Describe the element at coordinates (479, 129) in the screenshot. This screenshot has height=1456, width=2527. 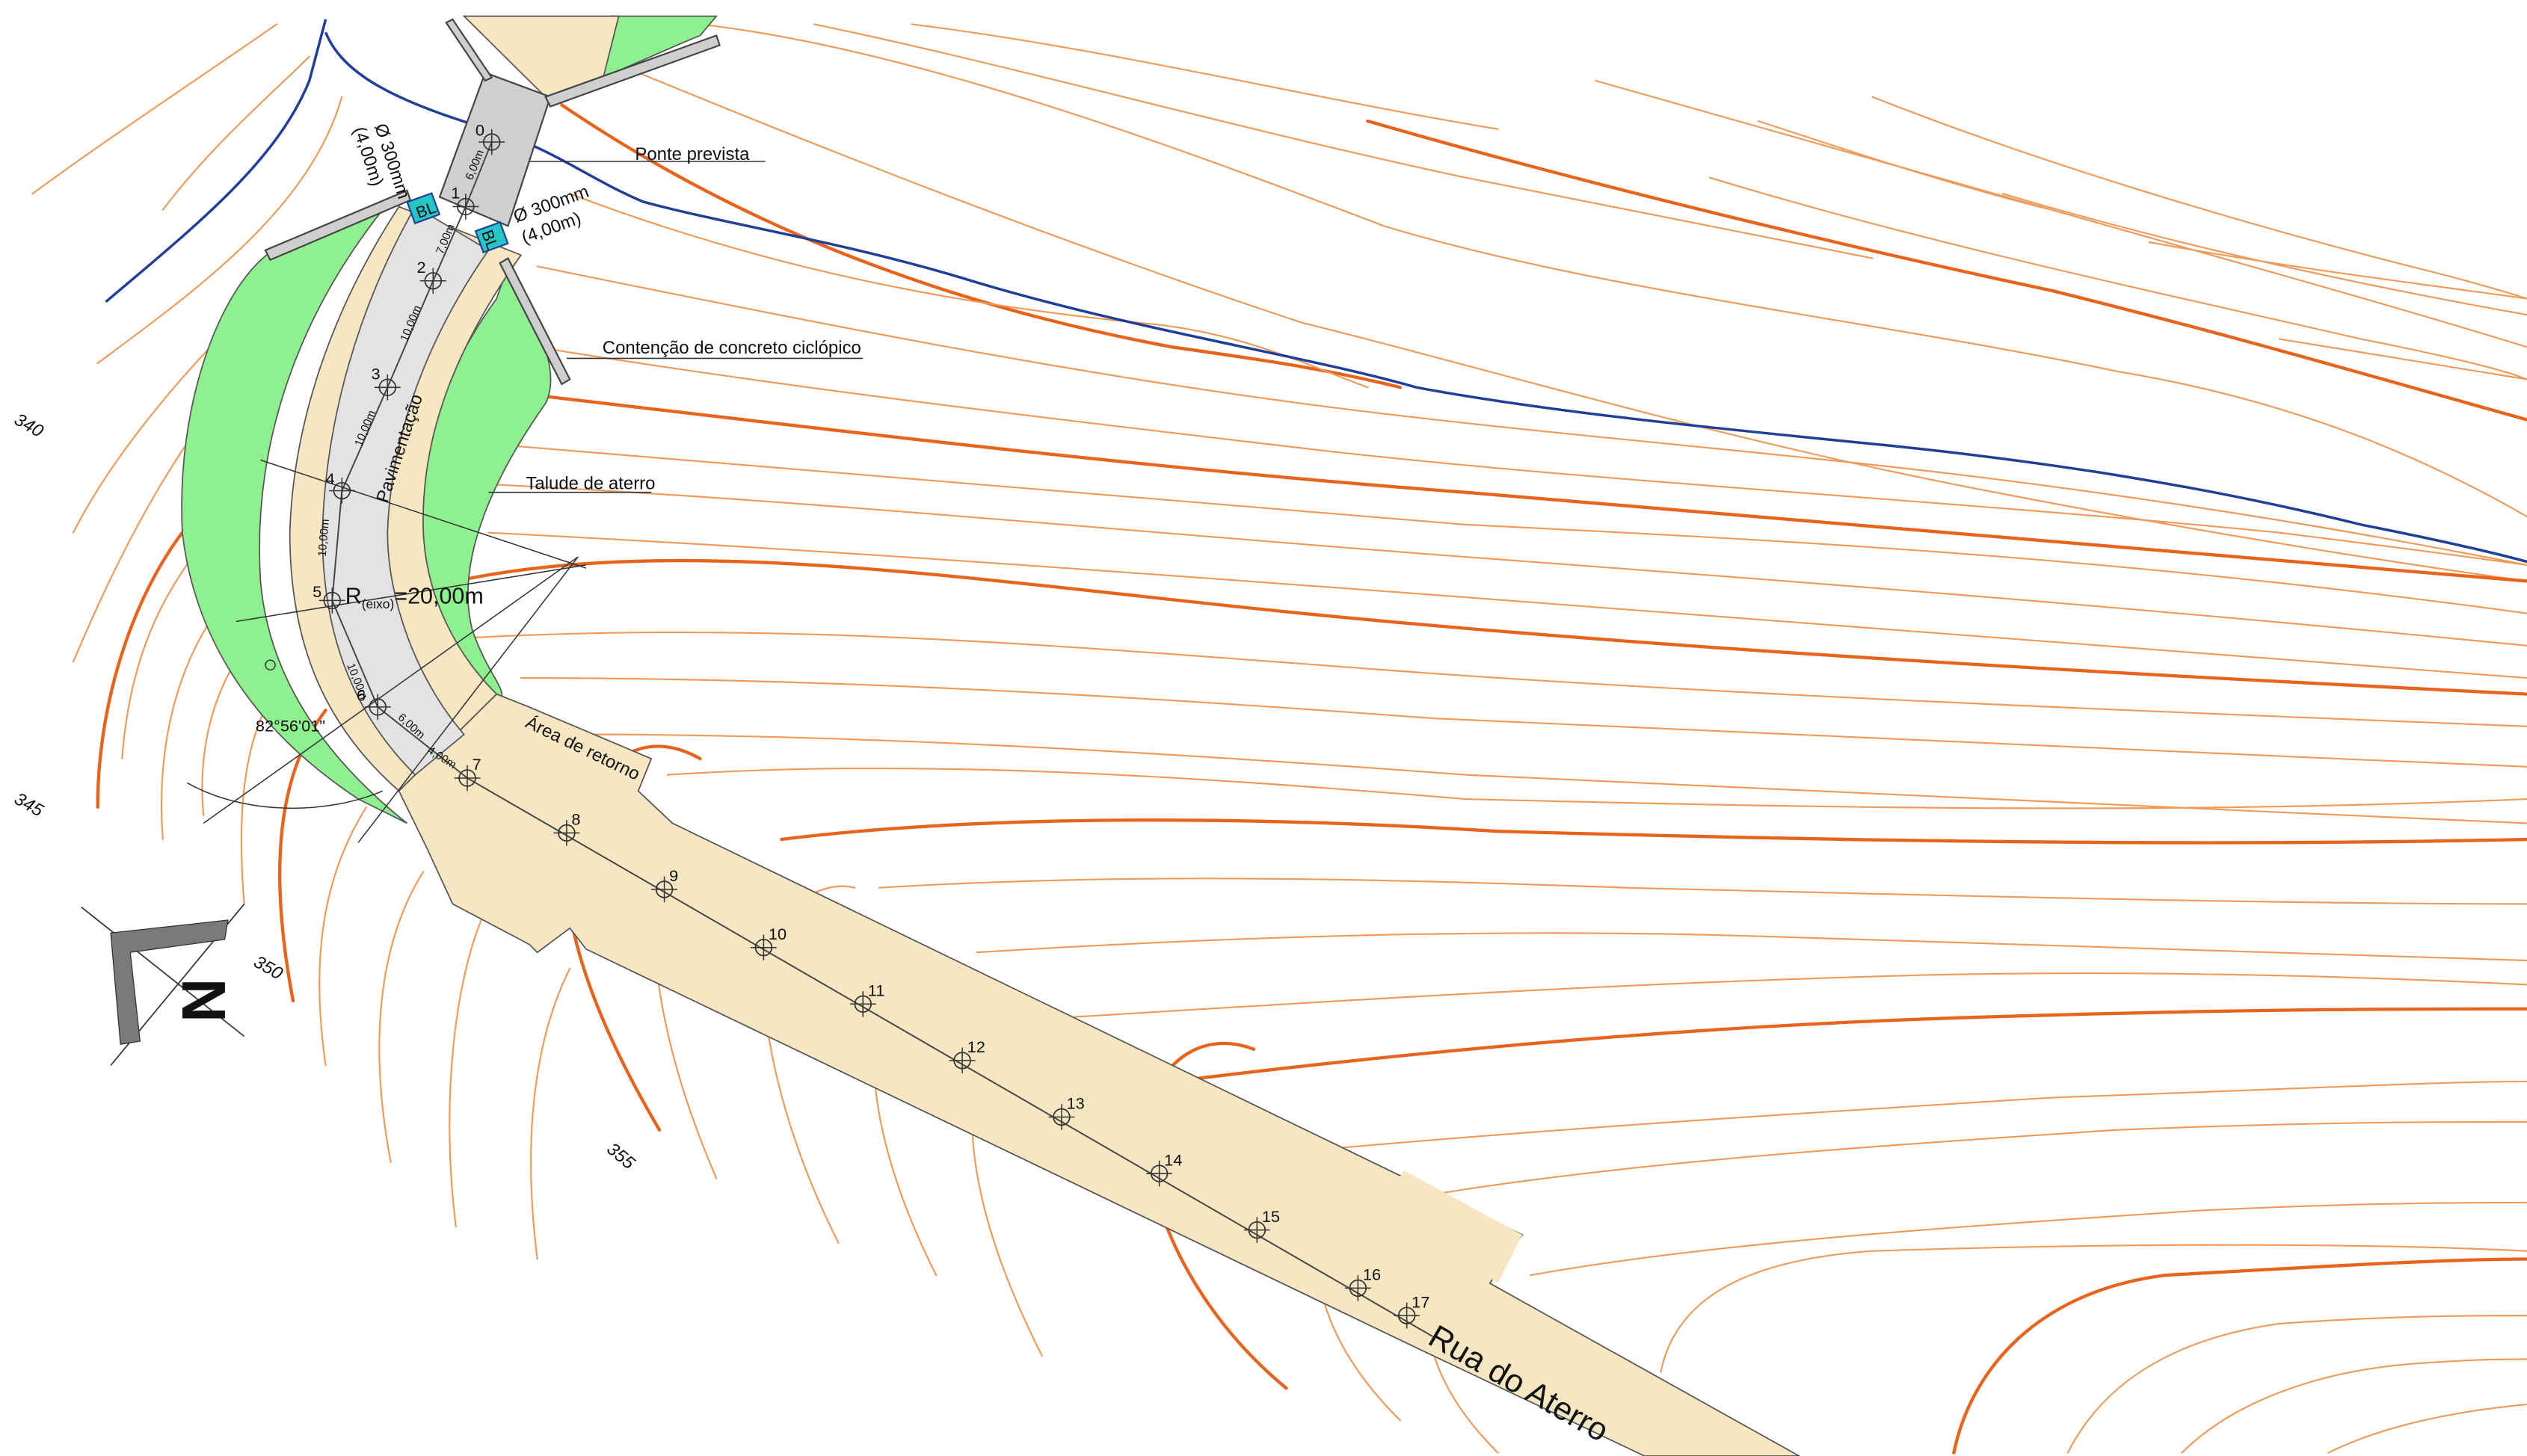
I see `station-label: 0` at that location.